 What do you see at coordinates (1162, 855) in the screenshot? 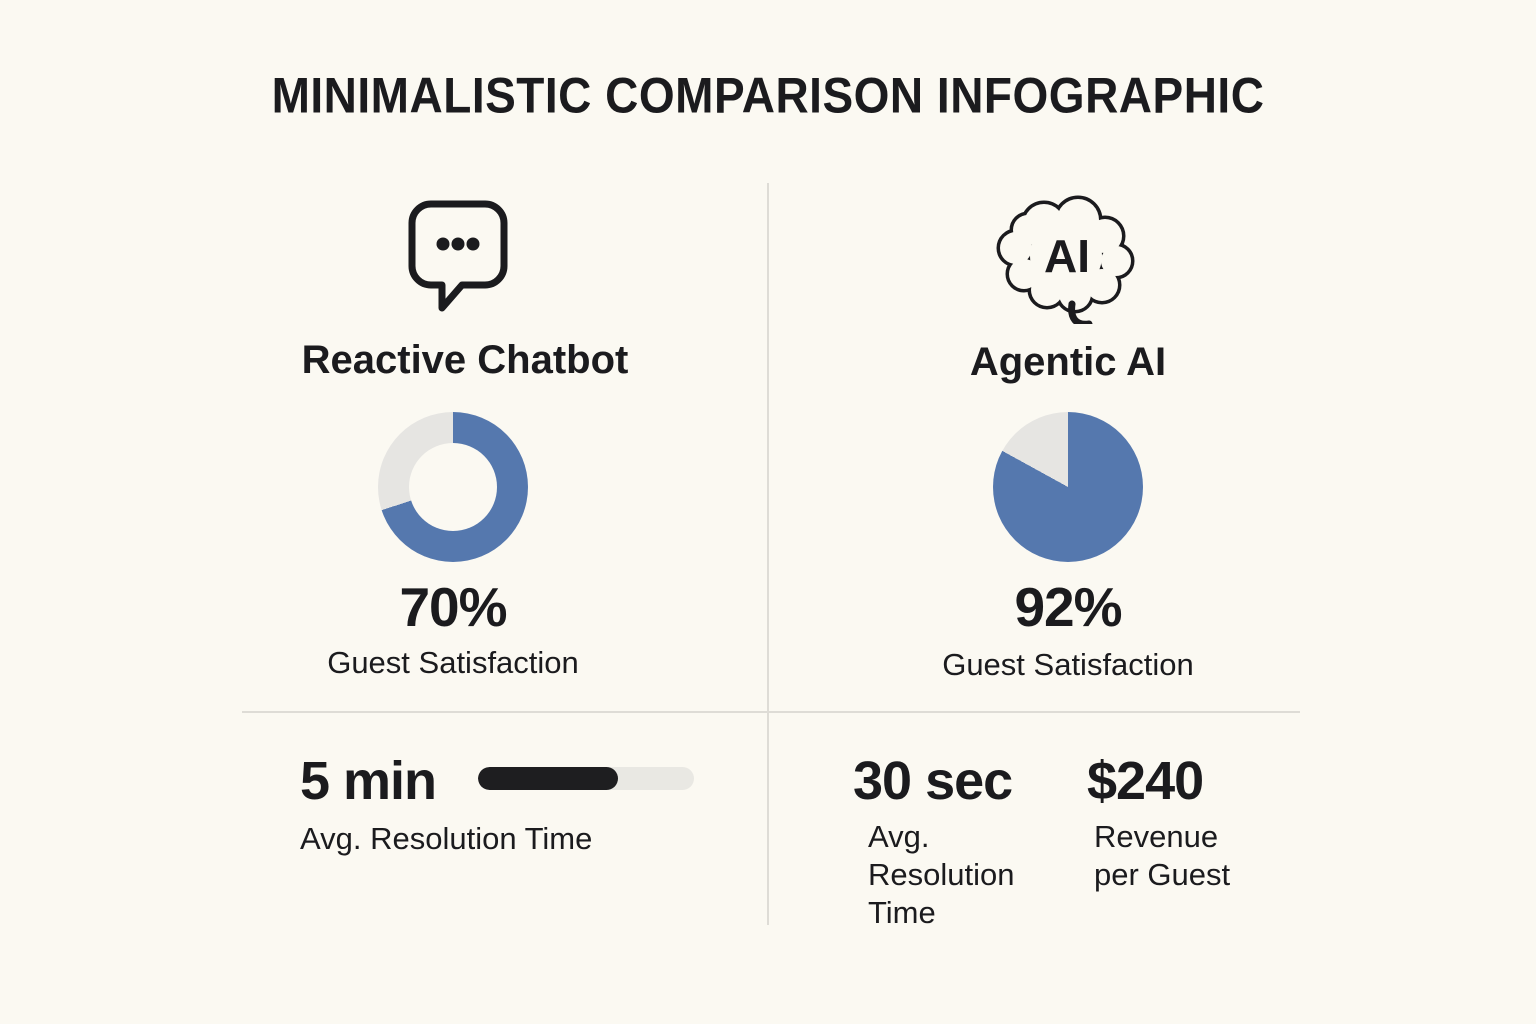
I see `revenue-label: Revenue per Guest` at bounding box center [1162, 855].